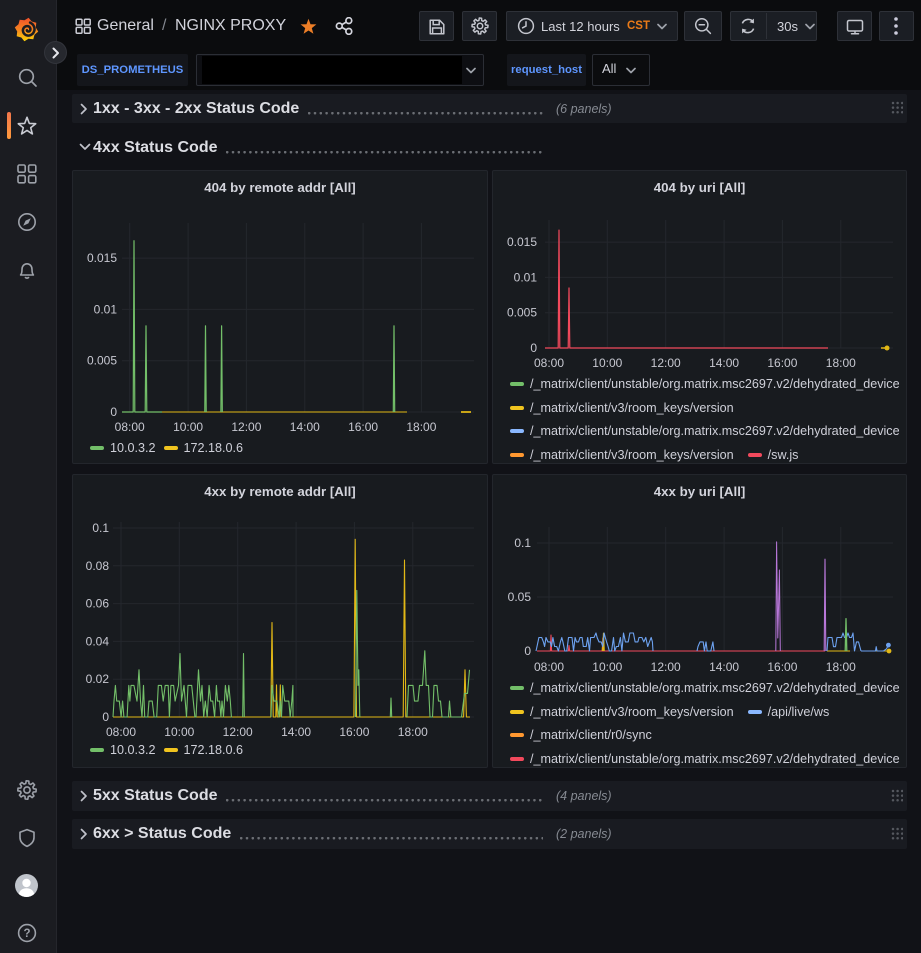 This screenshot has height=953, width=921. I want to click on svg-text: 0.08, so click(98, 566).